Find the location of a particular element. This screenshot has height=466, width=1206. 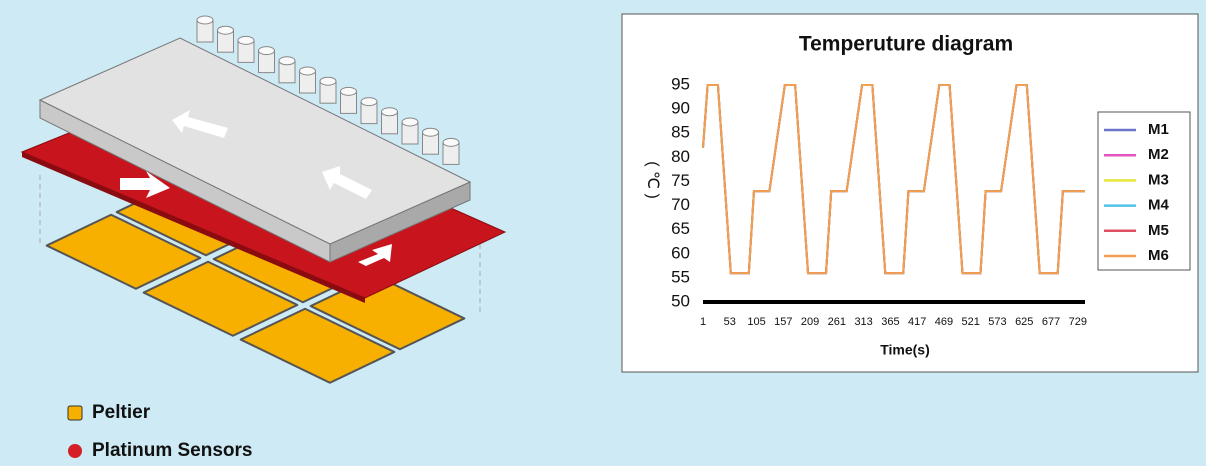

chart-title: Temperuture diagram is located at coordinates (906, 44).